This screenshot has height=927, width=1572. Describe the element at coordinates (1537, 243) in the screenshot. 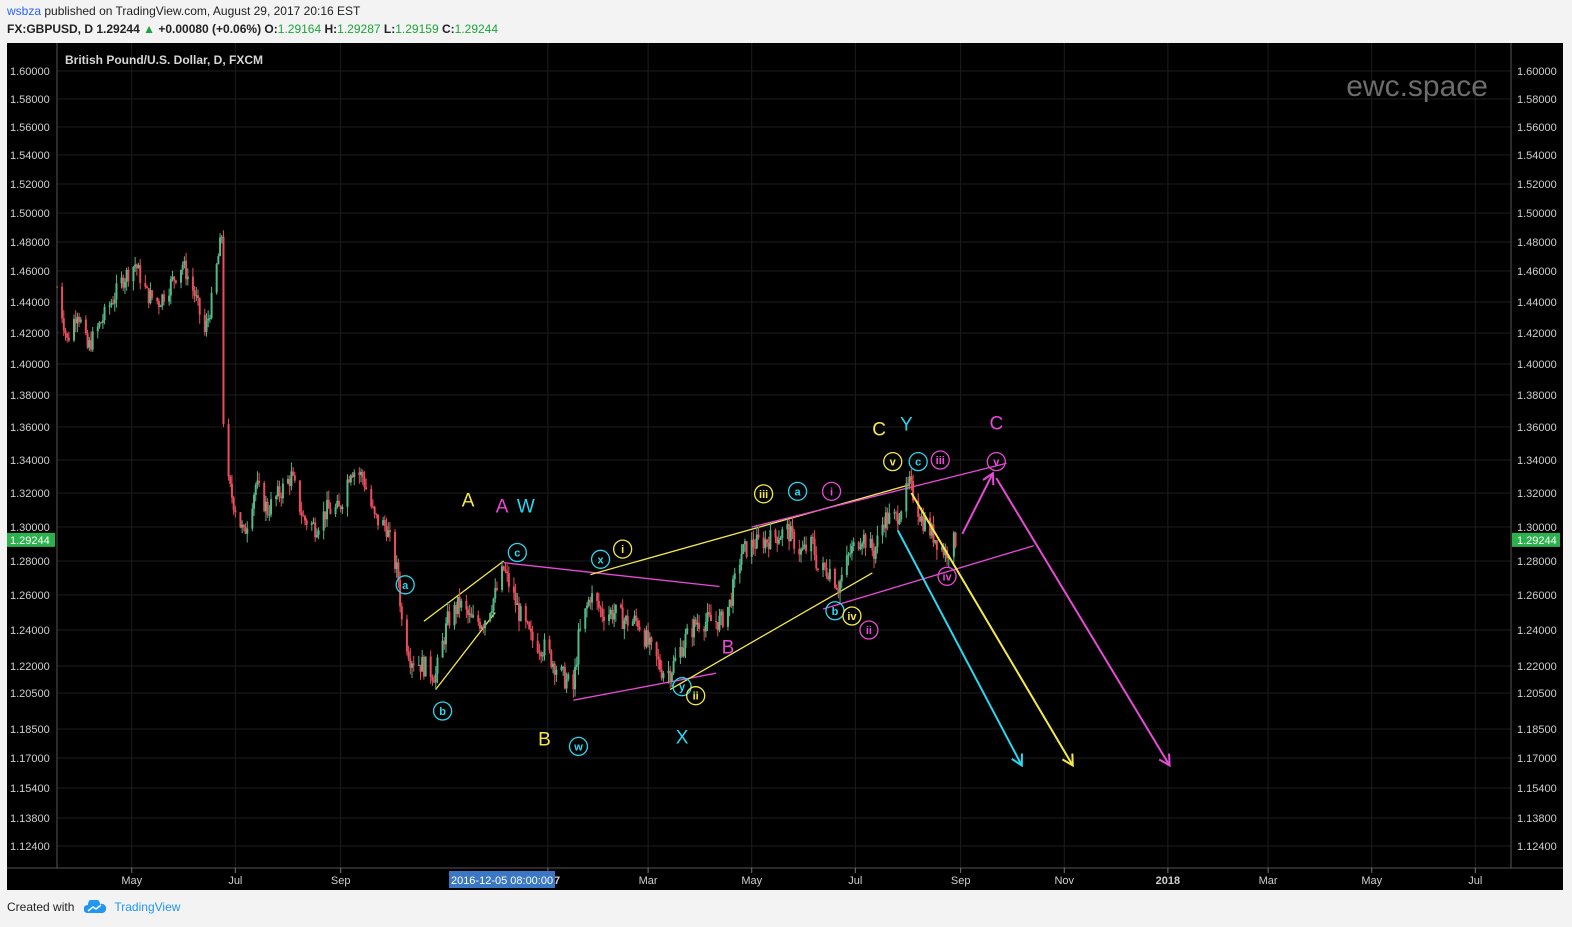

I see `y-tick-label-right: 1.48000` at that location.